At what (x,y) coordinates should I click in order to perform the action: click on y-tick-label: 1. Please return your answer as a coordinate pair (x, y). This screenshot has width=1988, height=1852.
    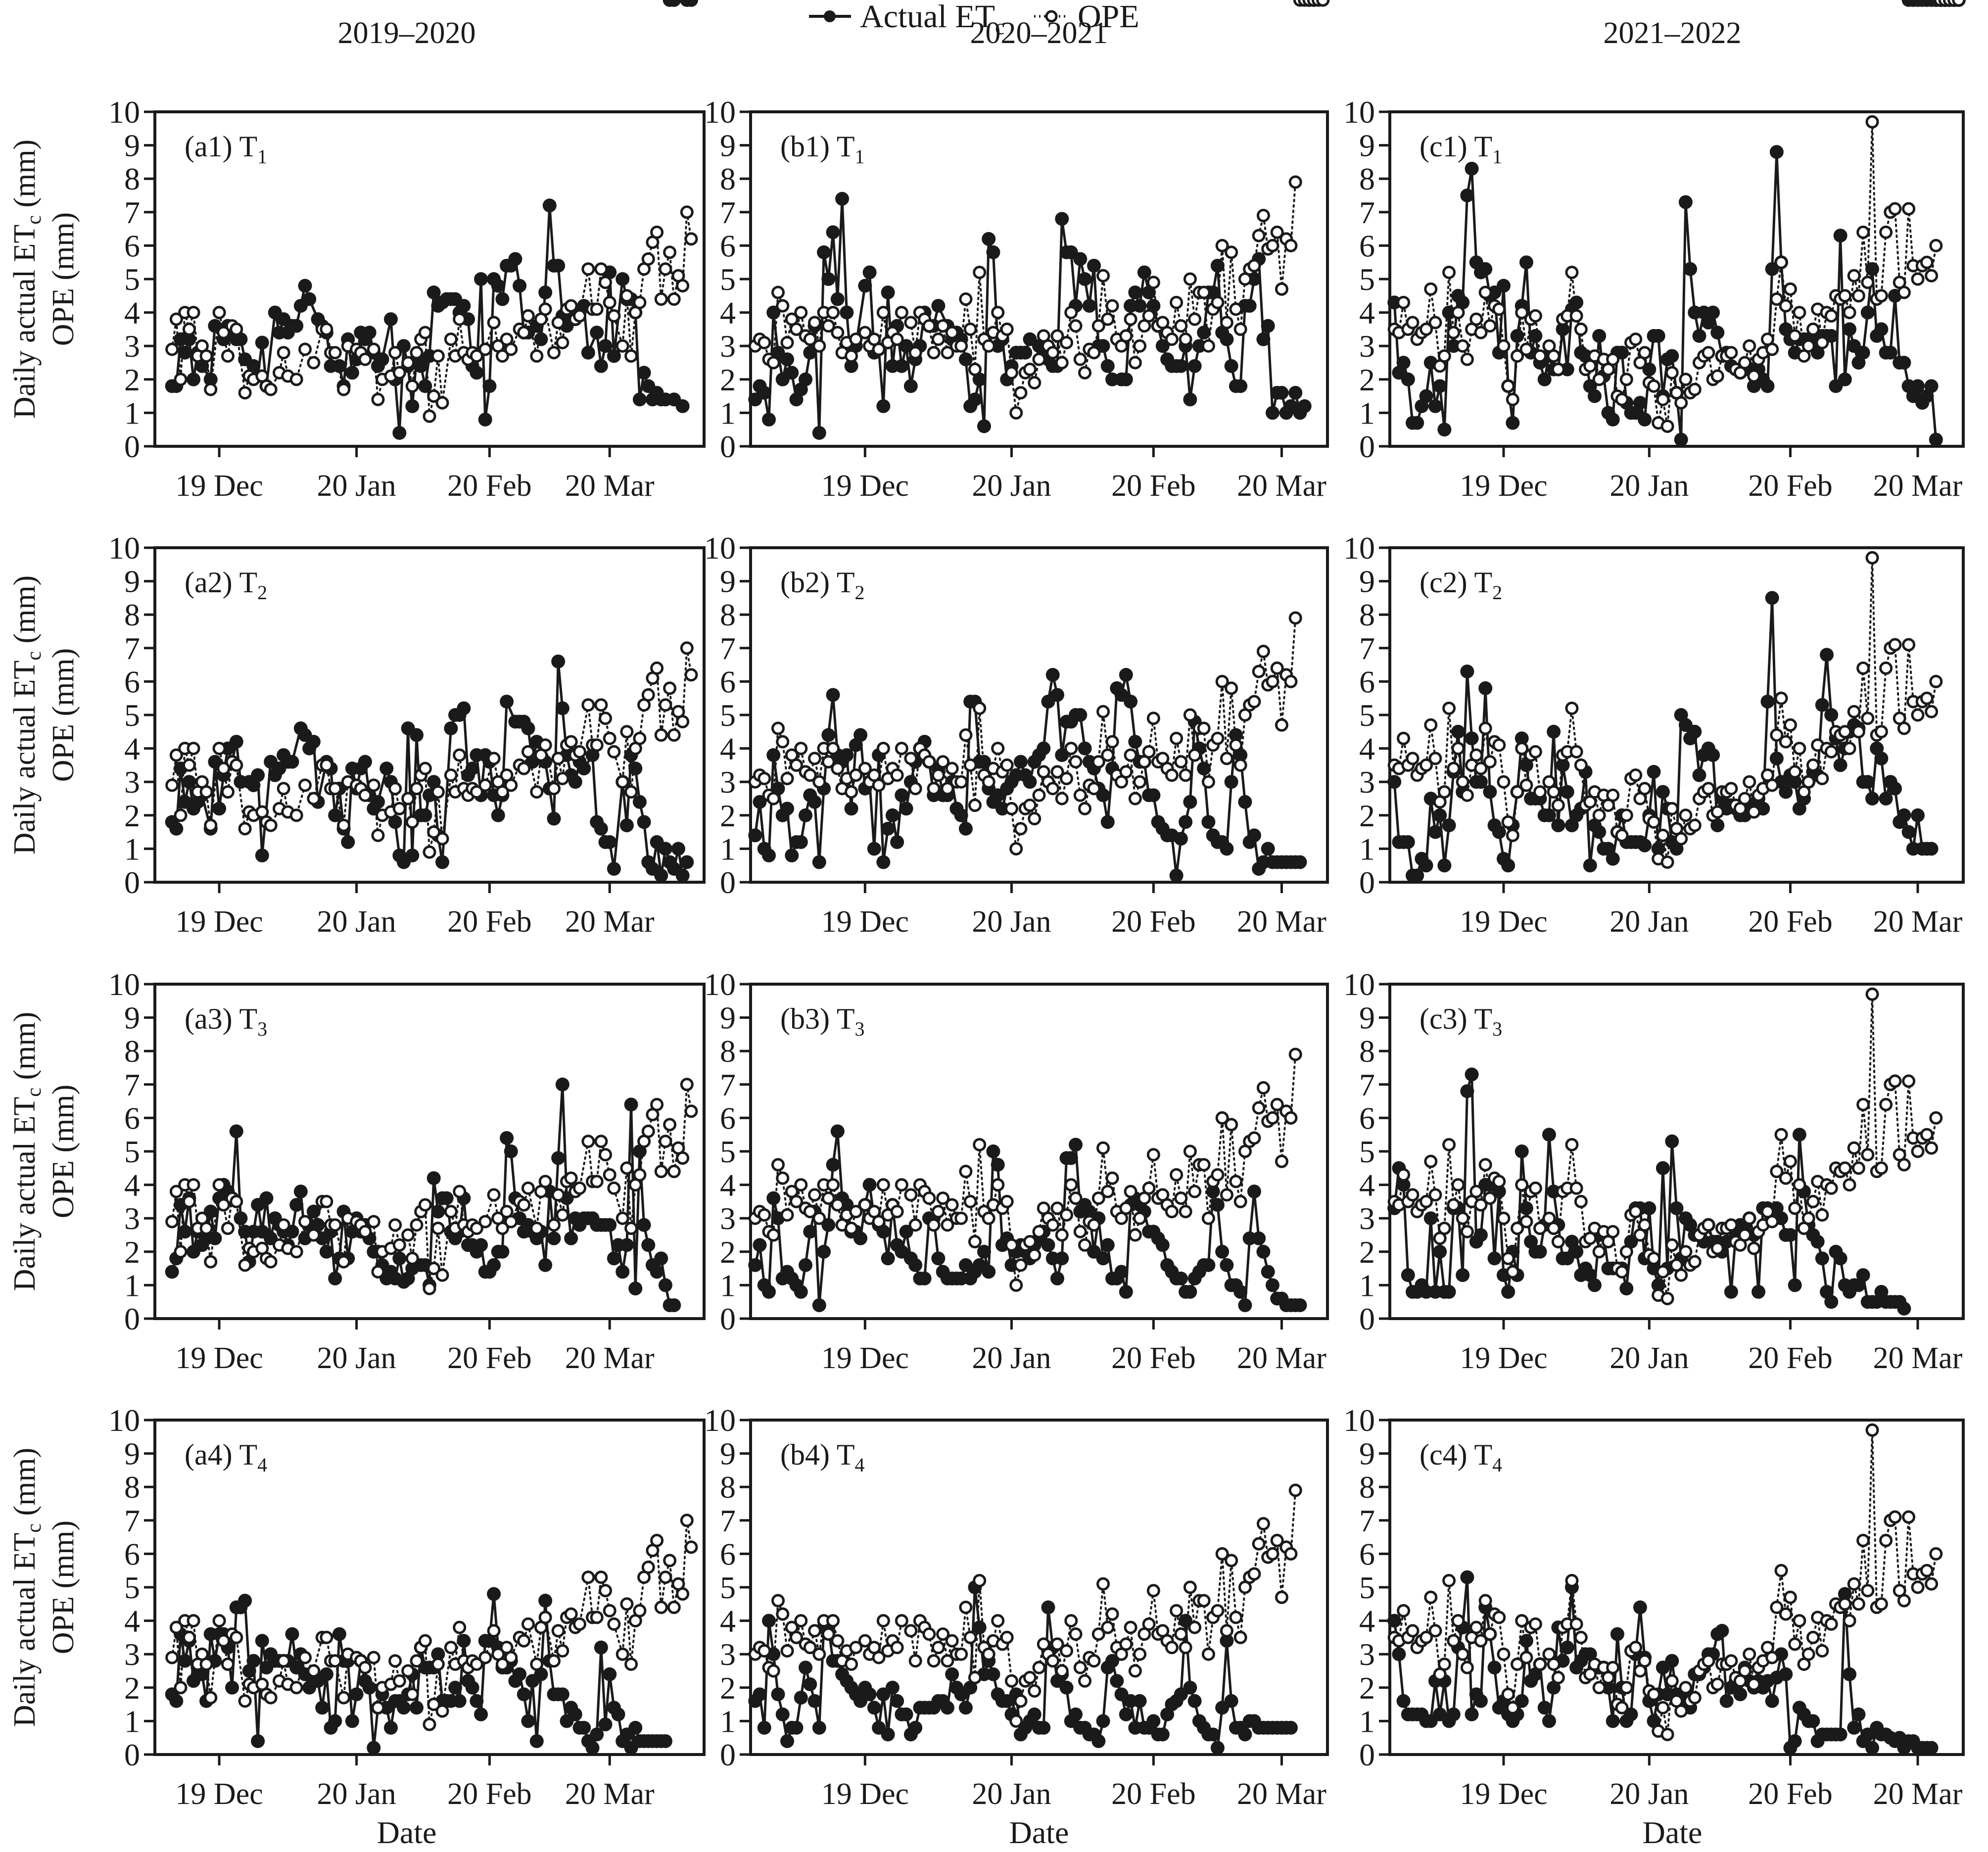
    Looking at the image, I should click on (728, 1286).